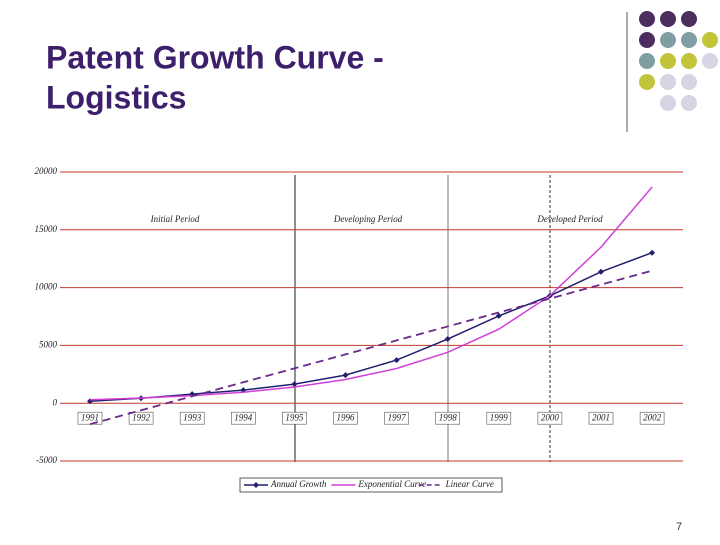 The image size is (720, 545). I want to click on annotation: Developed Period, so click(569, 219).